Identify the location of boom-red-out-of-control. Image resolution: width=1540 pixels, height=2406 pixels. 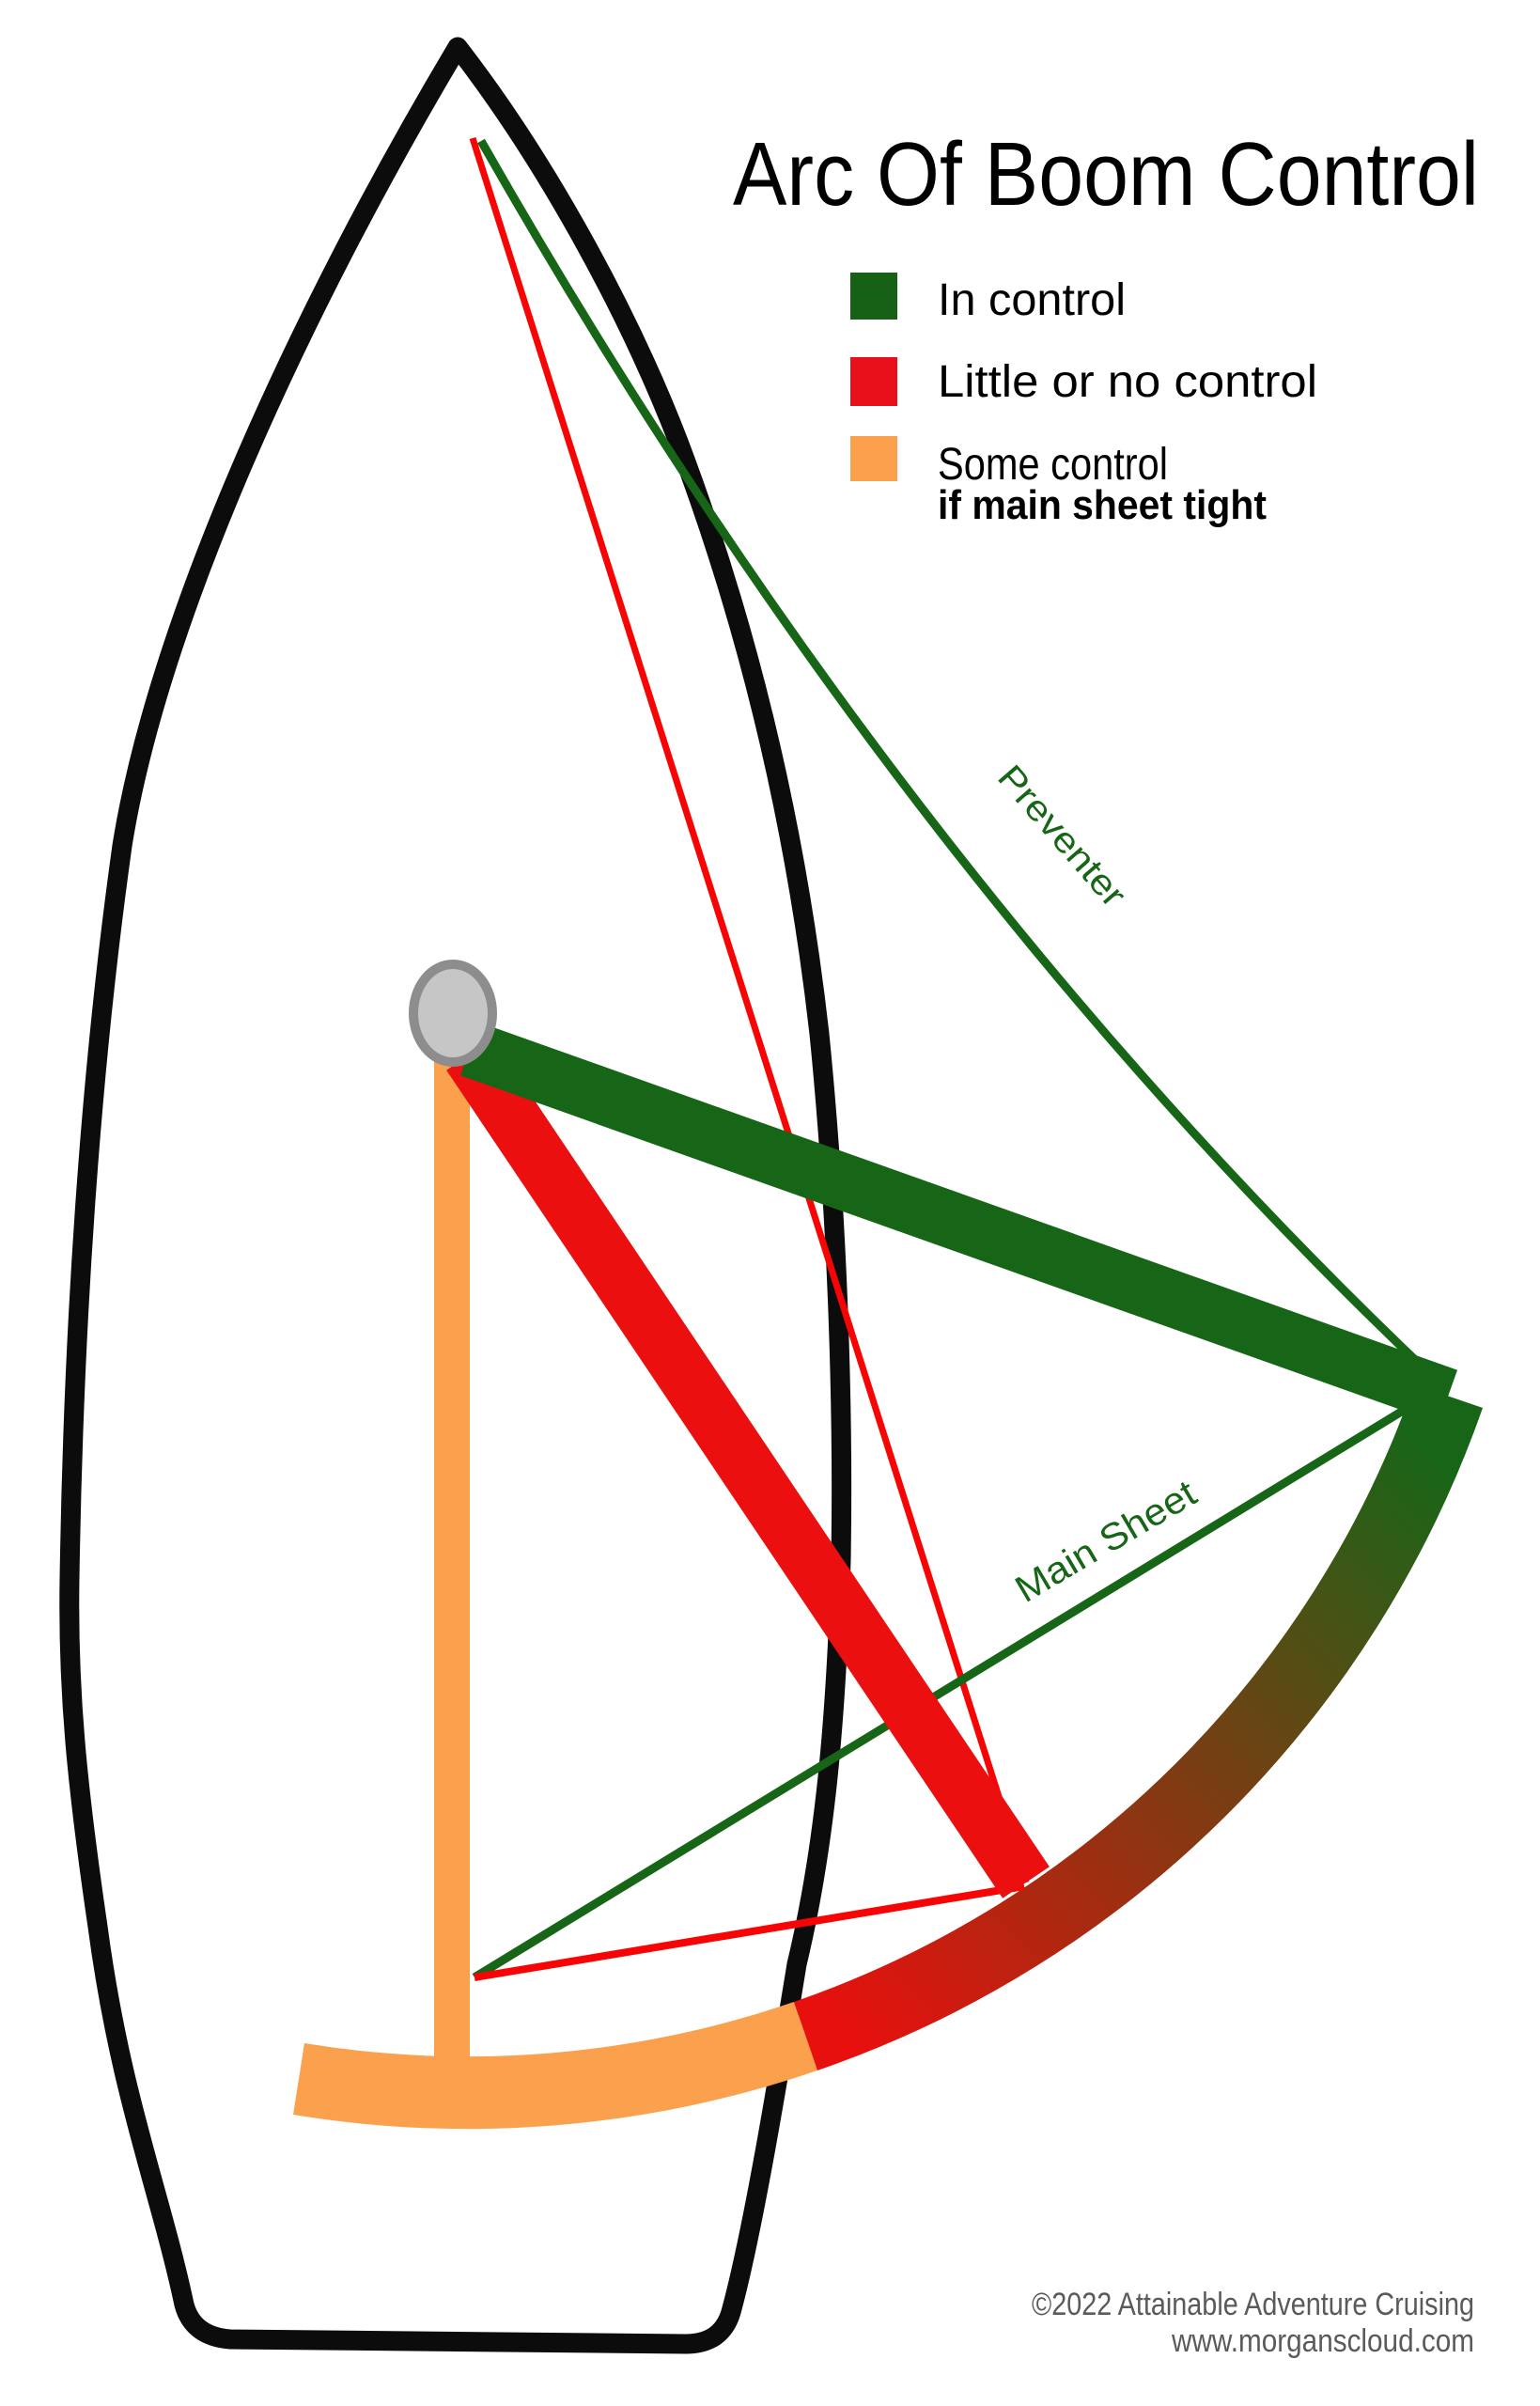
(748, 1468).